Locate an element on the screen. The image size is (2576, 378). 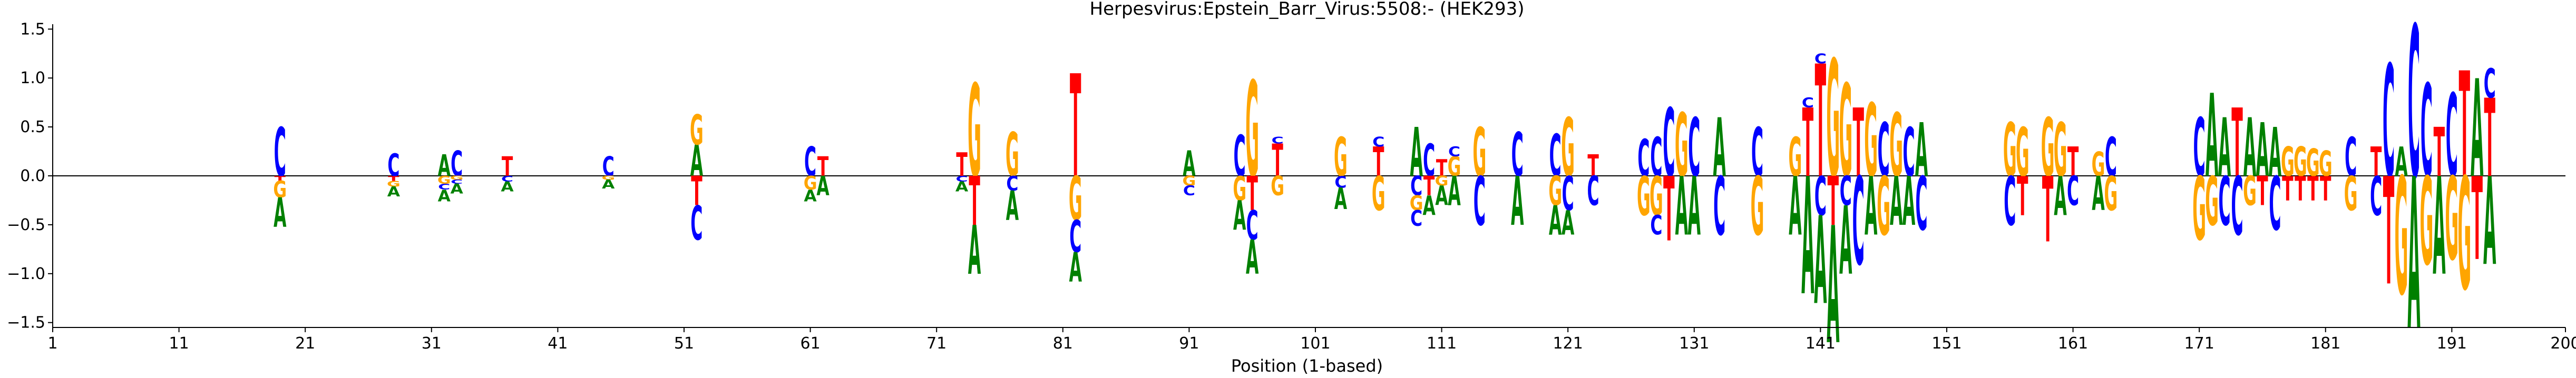
y-tick-label: 0.5 is located at coordinates (32, 127).